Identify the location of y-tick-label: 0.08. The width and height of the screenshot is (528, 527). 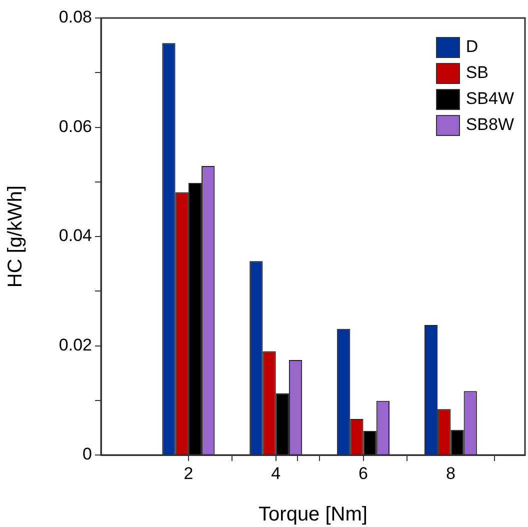
(75, 17).